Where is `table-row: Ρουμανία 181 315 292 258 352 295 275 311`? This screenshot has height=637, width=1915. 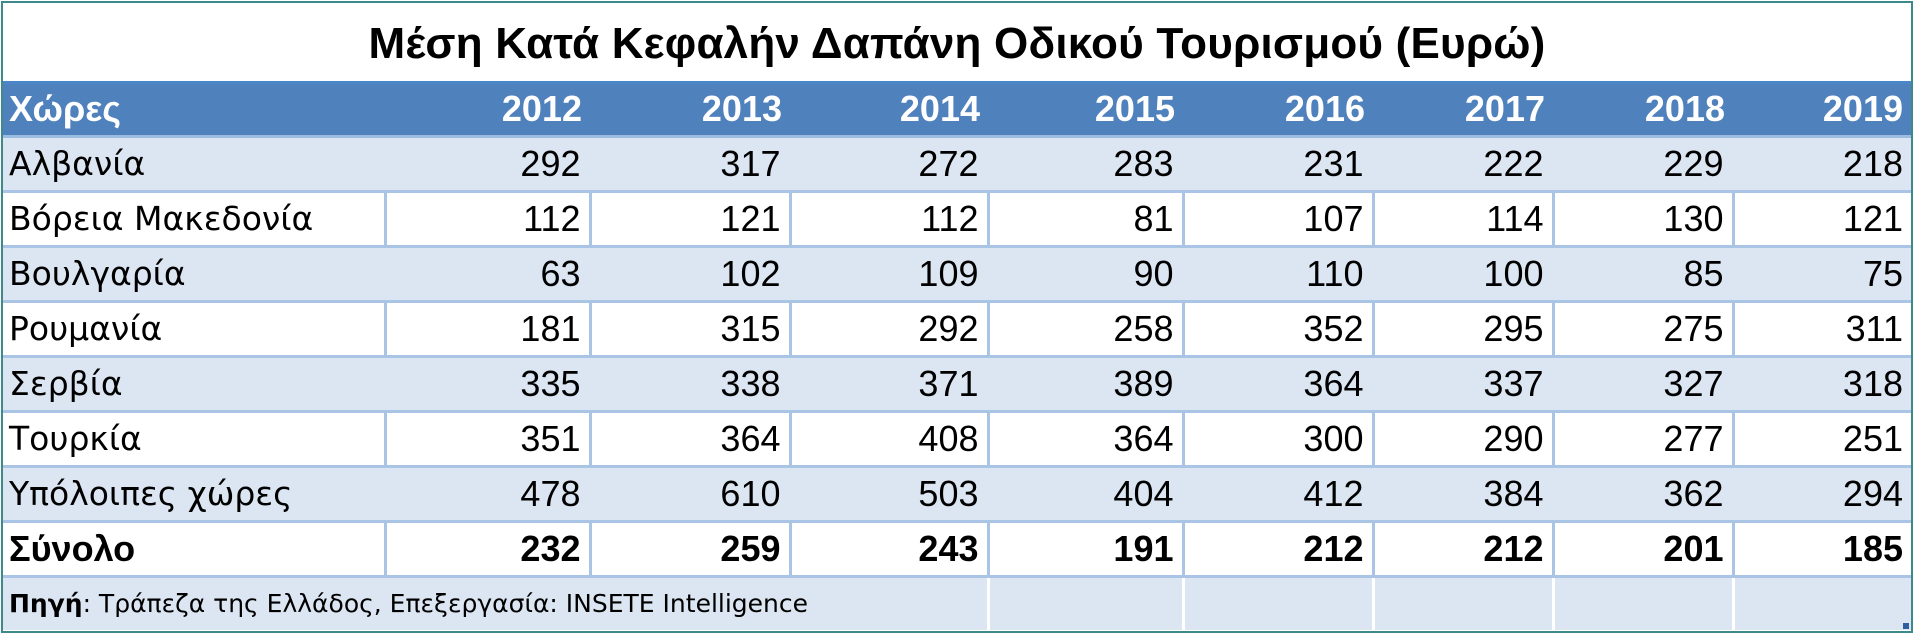
table-row: Ρουμανία 181 315 292 258 352 295 275 311 is located at coordinates (957, 329).